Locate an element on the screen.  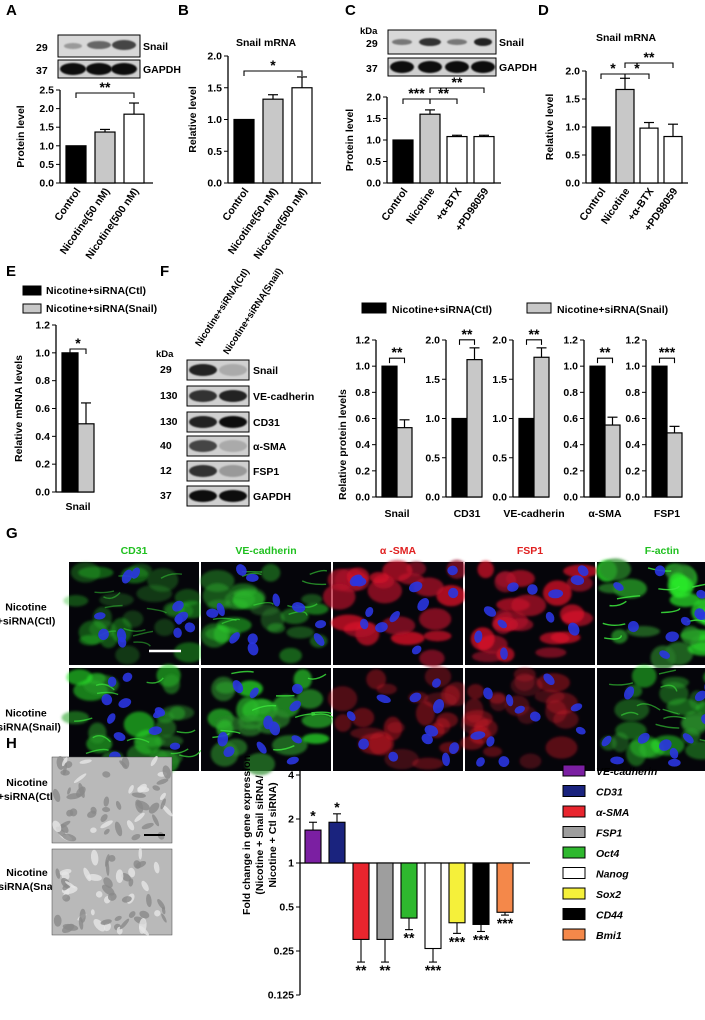
y-tick-label: 1.5 is located at coordinates (214, 88).